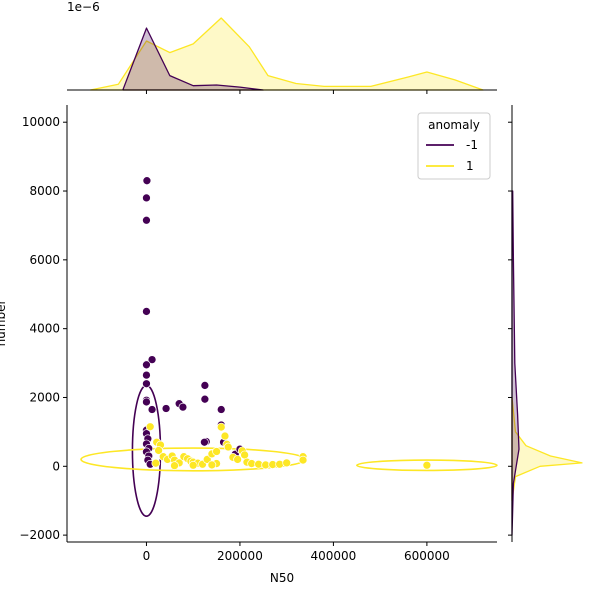 Image resolution: width=600 pixels, height=600 pixels. What do you see at coordinates (547, 449) in the screenshot?
I see `right-density-normal` at bounding box center [547, 449].